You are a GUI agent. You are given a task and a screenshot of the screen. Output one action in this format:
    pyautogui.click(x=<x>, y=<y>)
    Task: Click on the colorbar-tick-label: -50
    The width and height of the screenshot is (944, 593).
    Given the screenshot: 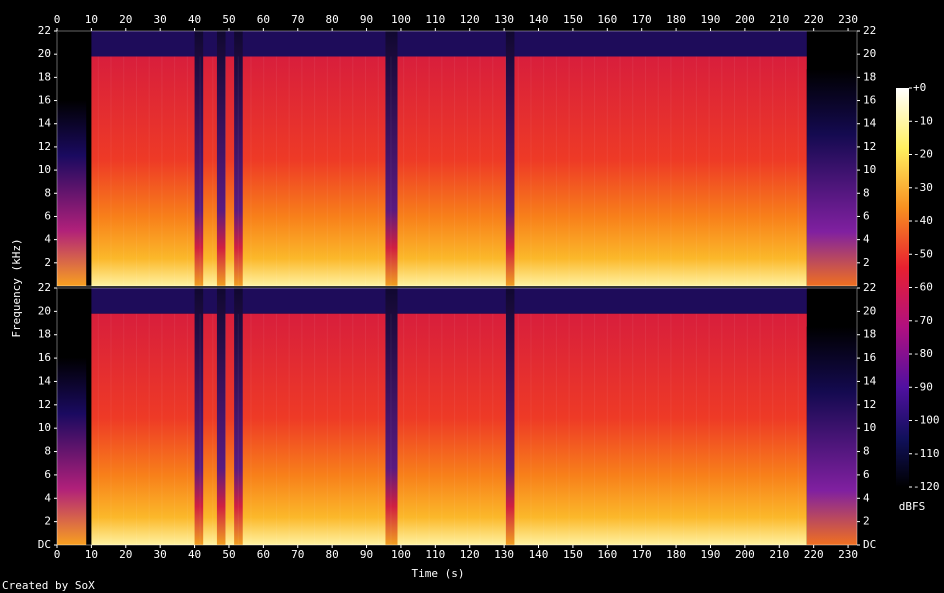 What is the action you would take?
    pyautogui.click(x=923, y=253)
    